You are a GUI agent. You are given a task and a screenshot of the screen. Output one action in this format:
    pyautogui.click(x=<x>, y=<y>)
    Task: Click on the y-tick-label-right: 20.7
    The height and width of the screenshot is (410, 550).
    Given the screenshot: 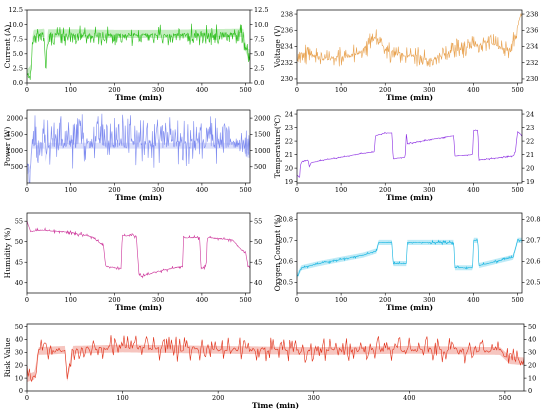 What is the action you would take?
    pyautogui.click(x=533, y=241)
    